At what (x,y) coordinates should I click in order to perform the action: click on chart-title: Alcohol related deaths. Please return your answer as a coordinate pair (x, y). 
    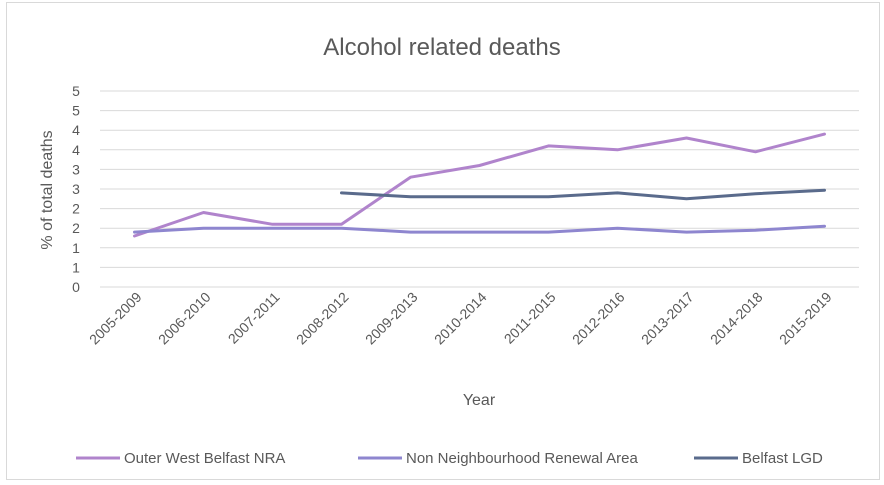
    Looking at the image, I should click on (442, 47).